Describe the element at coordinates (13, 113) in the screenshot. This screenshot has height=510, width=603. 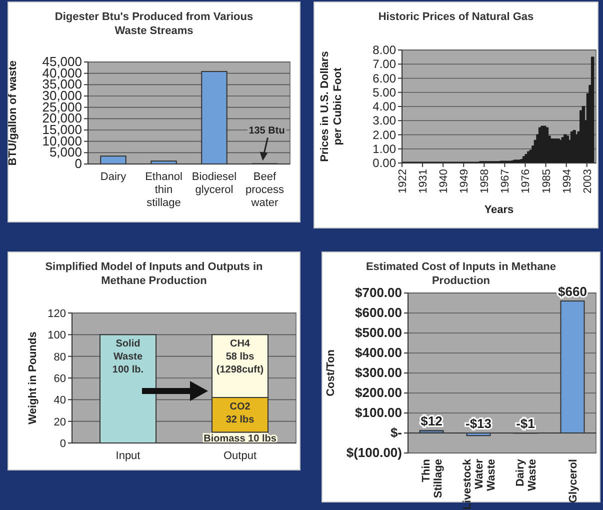
I see `y-axis-title: BTU/gallon of waste` at that location.